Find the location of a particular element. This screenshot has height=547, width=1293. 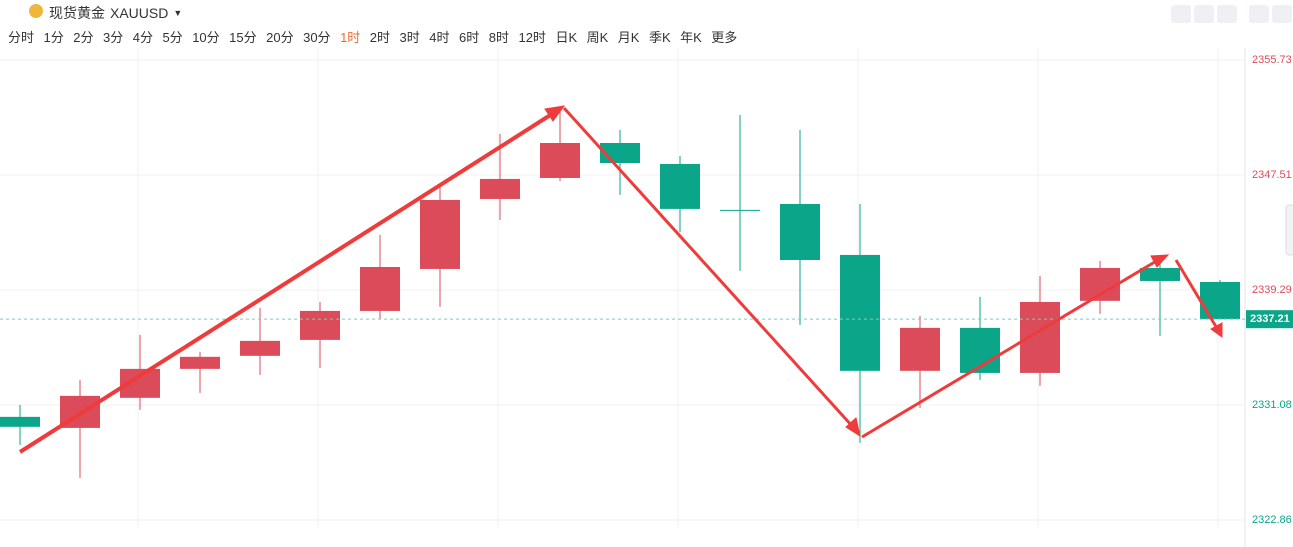

y-tick-label: 2339.29 is located at coordinates (1272, 290).